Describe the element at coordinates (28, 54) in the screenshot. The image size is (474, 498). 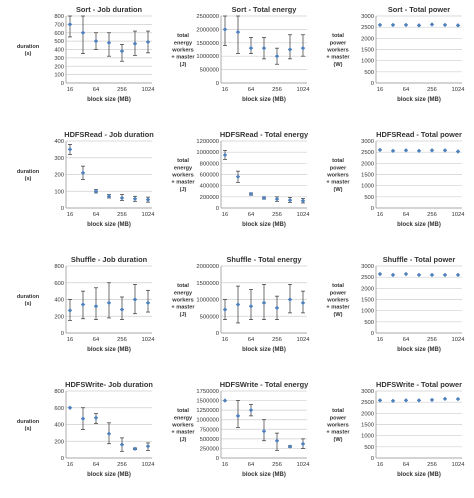
I see `y-axis-label: (s)` at that location.